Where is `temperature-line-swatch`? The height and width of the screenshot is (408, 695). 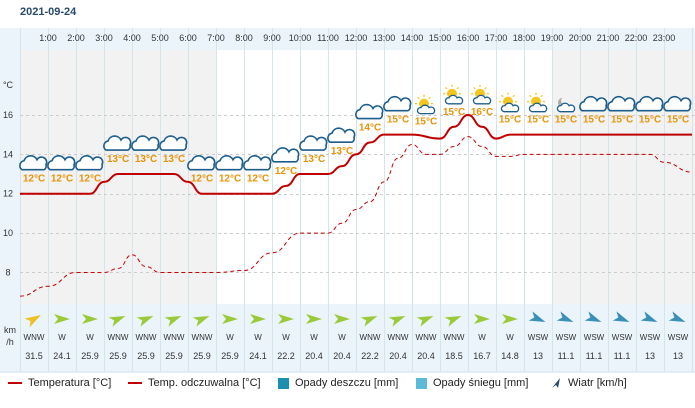 temperature-line-swatch is located at coordinates (15, 383).